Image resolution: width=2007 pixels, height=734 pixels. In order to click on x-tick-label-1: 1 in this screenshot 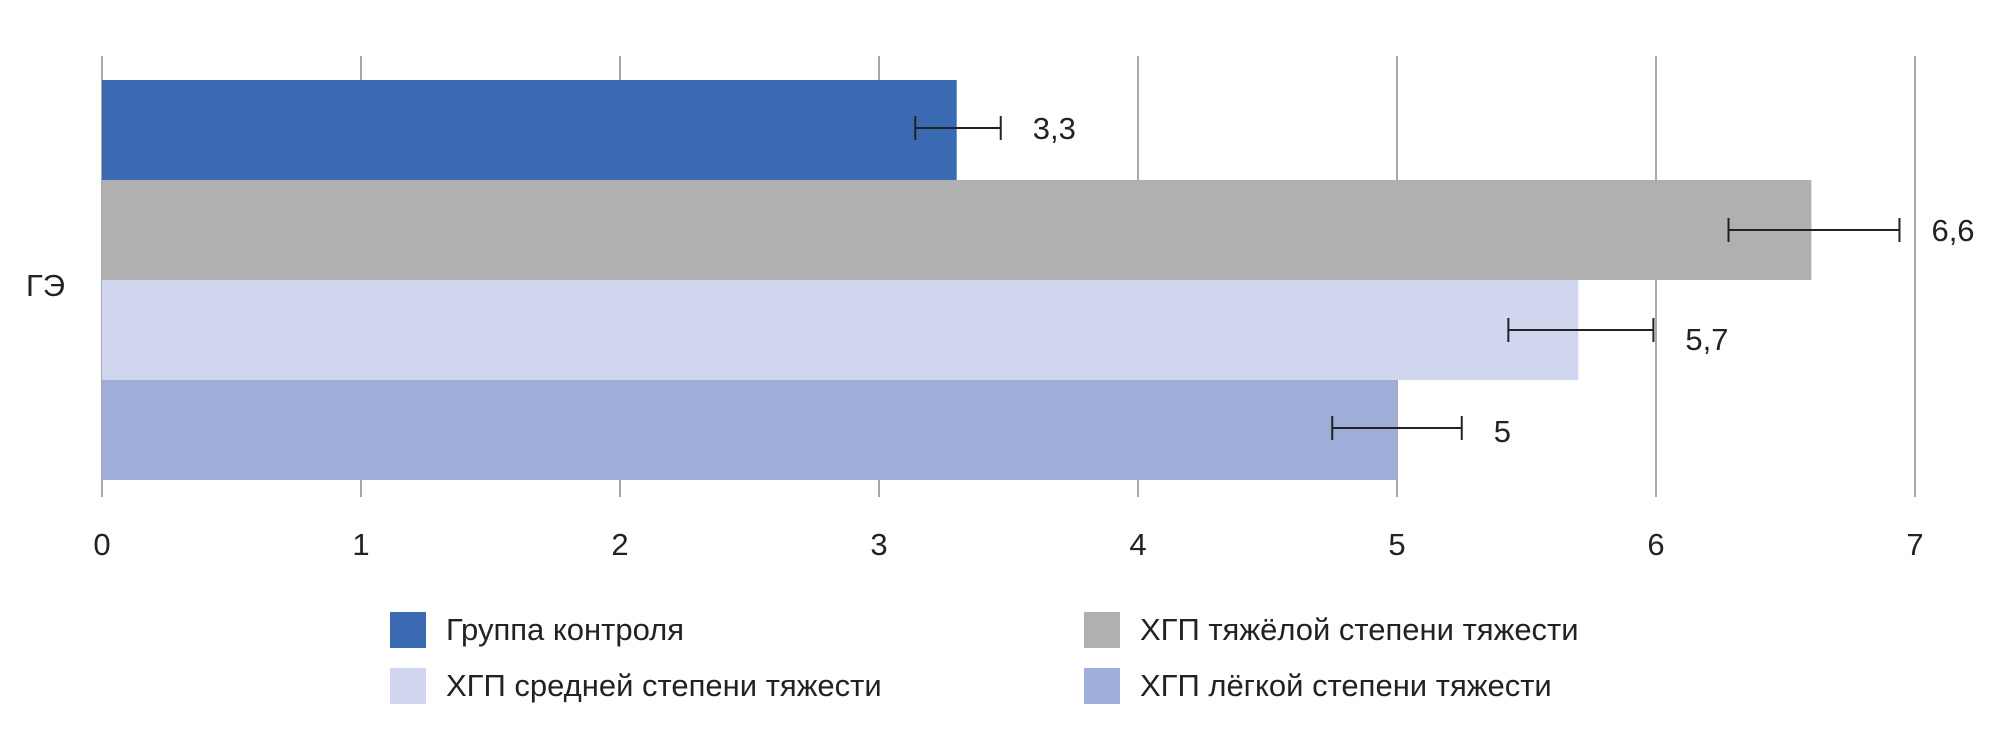, I will do `click(360, 544)`.